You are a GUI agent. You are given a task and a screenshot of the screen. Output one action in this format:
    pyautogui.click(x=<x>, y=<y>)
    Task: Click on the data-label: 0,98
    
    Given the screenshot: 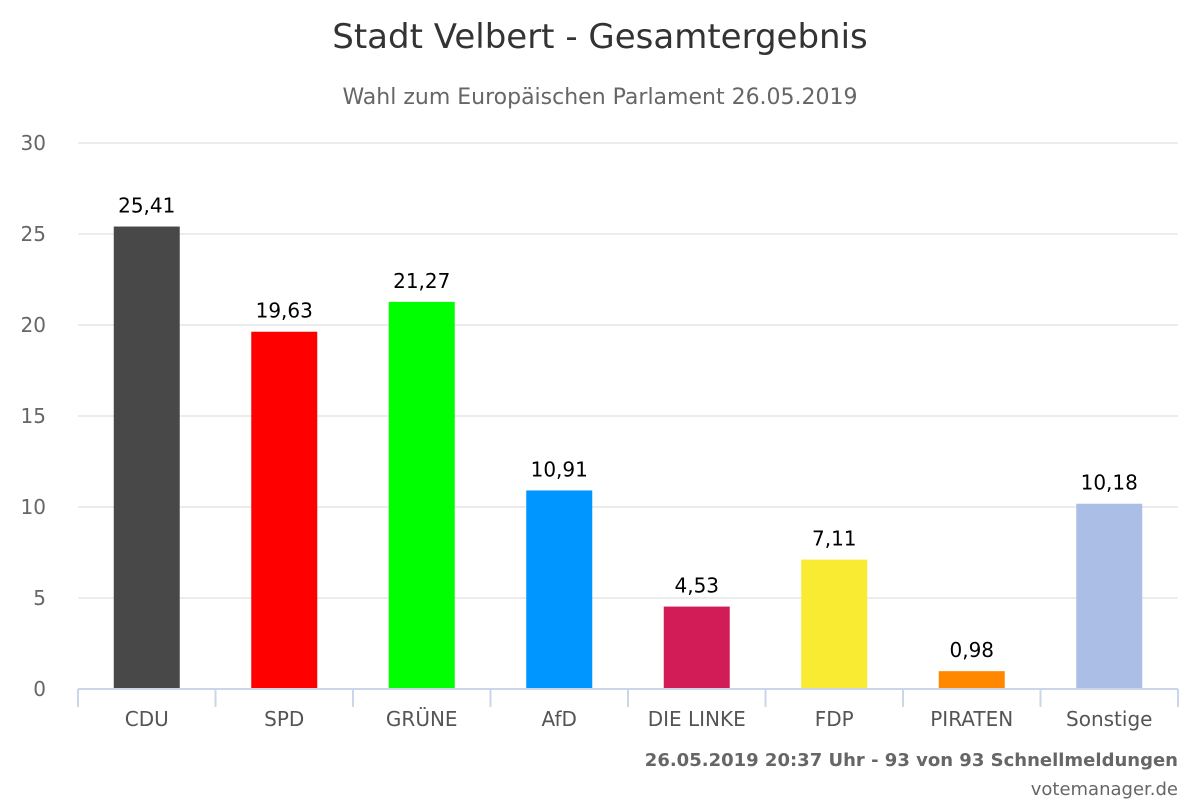 What is the action you would take?
    pyautogui.click(x=971, y=650)
    